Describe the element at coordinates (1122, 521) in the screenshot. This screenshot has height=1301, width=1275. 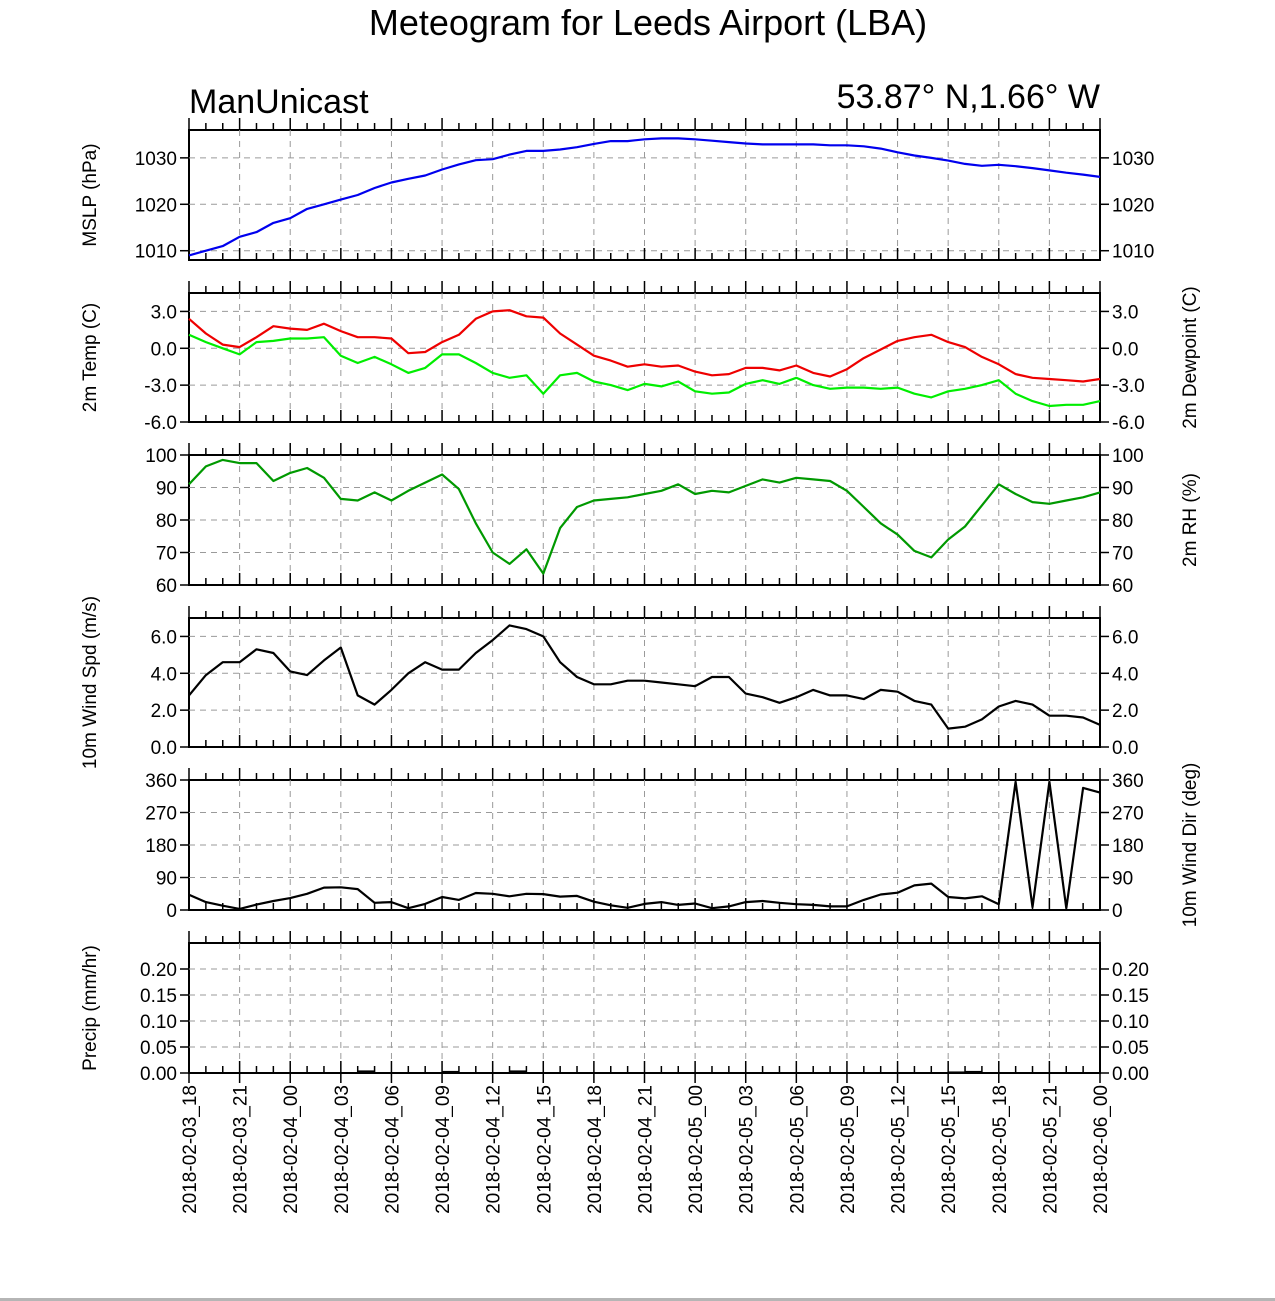
I see `y-tick-label-right: 80` at that location.